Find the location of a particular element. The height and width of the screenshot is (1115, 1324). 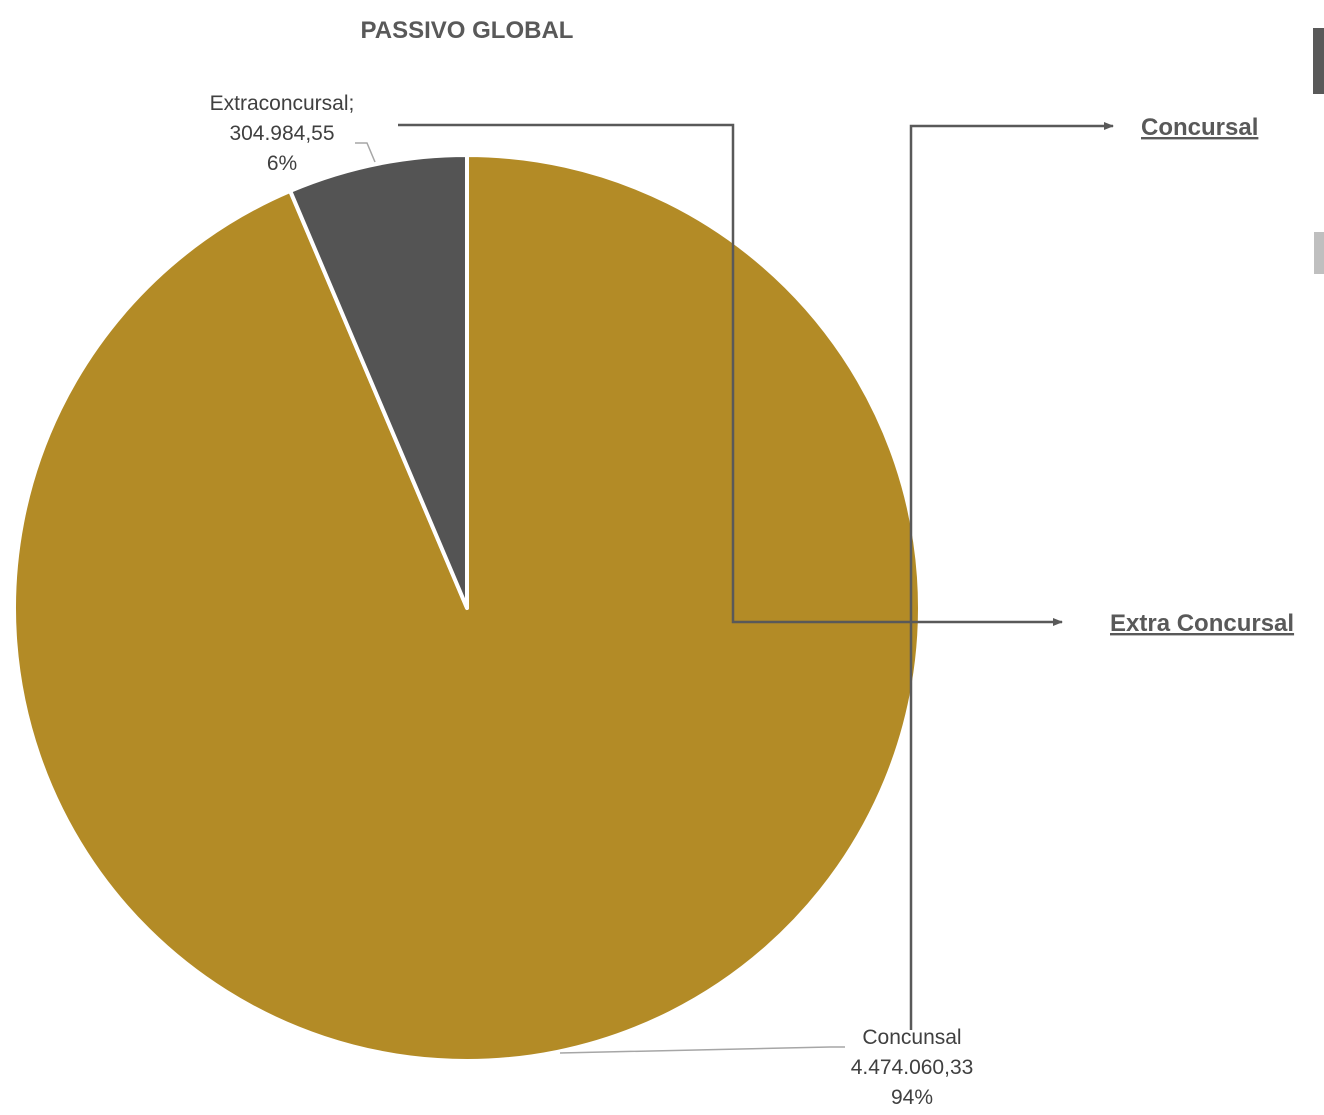

concursal-link: Concursal is located at coordinates (1199, 127).